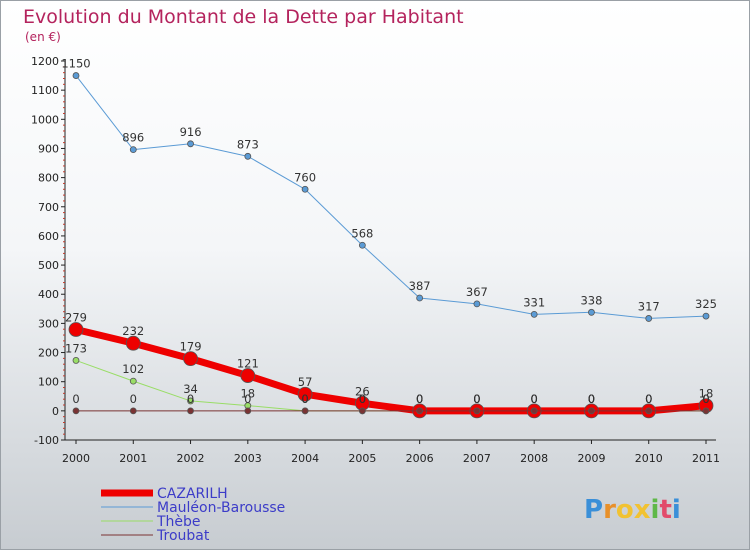 The width and height of the screenshot is (750, 551). Describe the element at coordinates (420, 286) in the screenshot. I see `data-label: 387` at that location.